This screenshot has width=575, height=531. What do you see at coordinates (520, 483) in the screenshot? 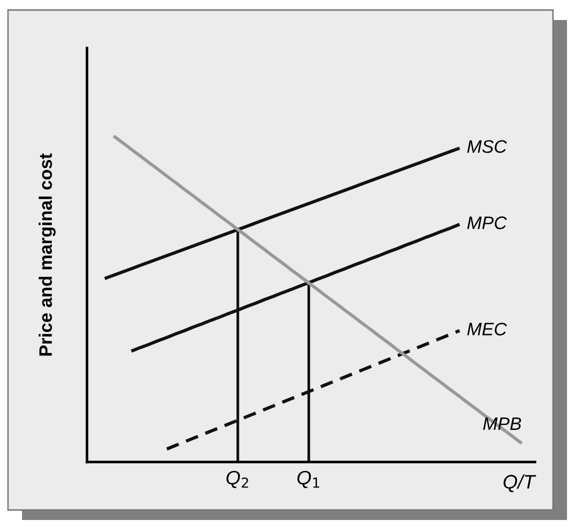
I see `x-axis-title: Q/T` at bounding box center [520, 483].